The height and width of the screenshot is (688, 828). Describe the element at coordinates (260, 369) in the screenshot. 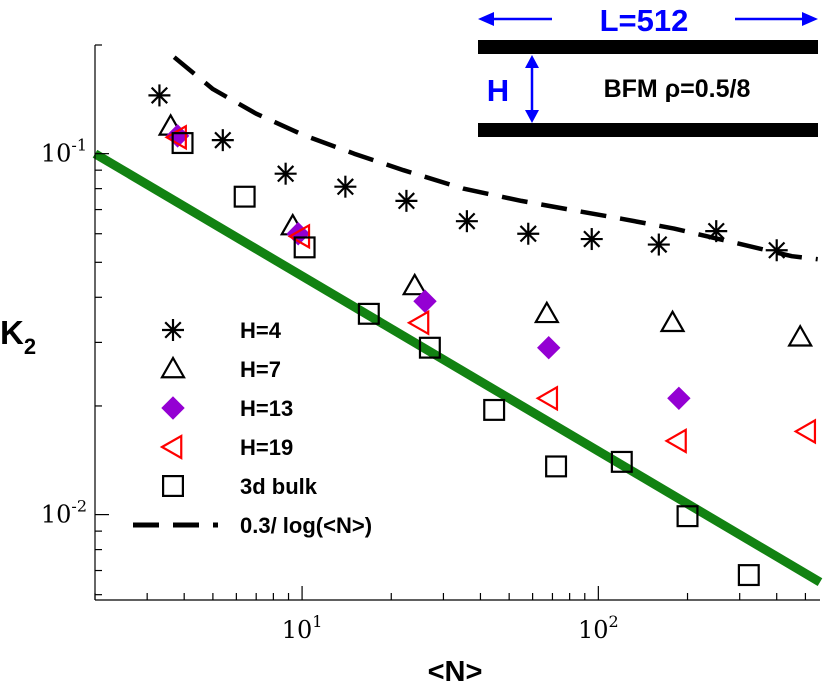

I see `legend-label: H=7` at that location.